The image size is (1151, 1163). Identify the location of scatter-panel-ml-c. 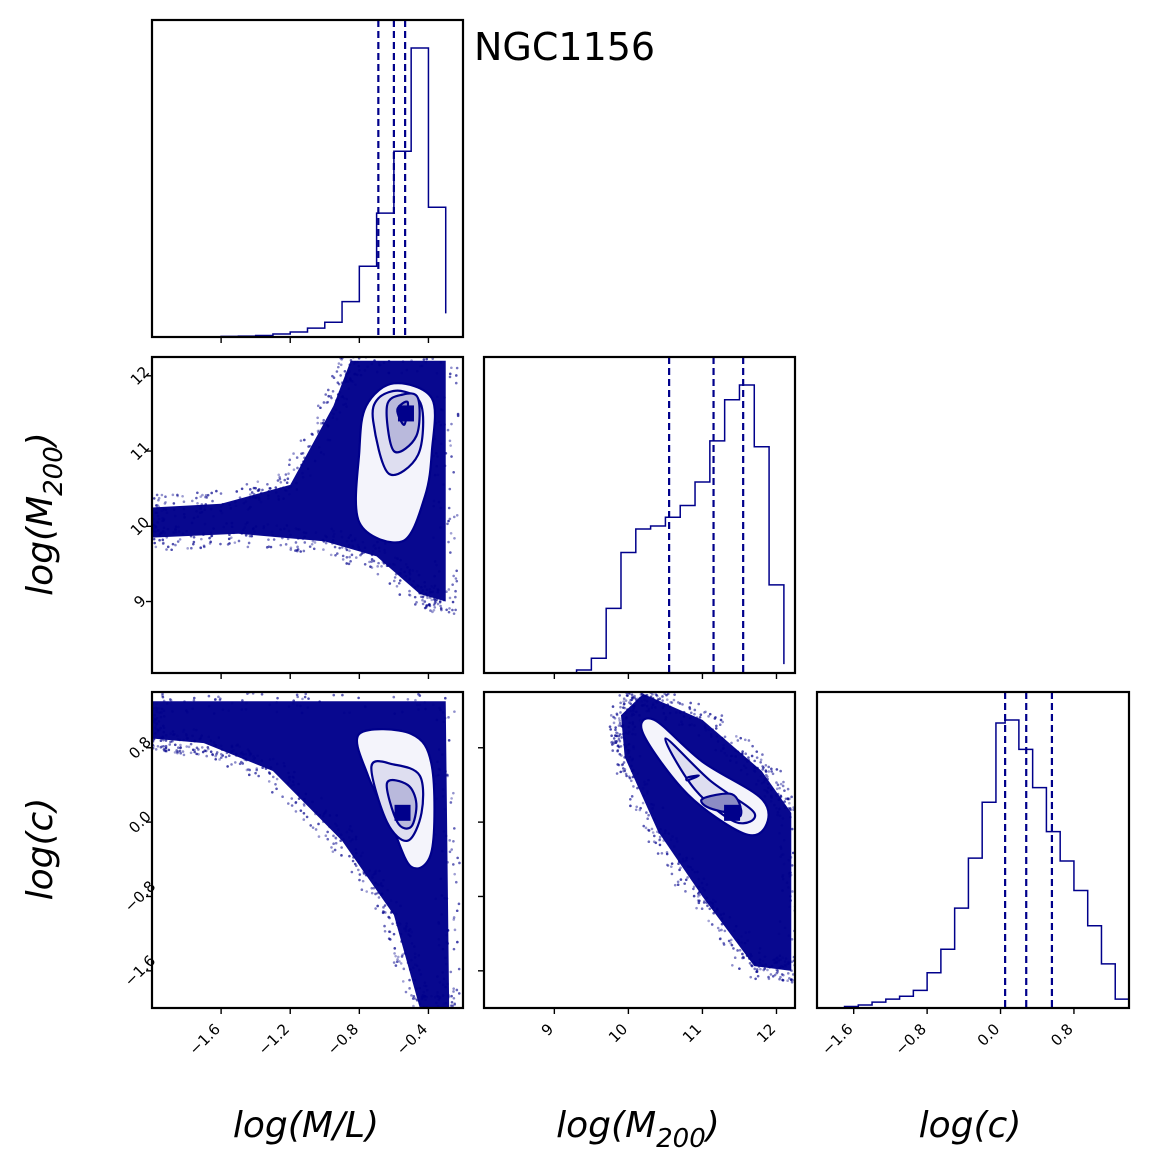
(306, 854).